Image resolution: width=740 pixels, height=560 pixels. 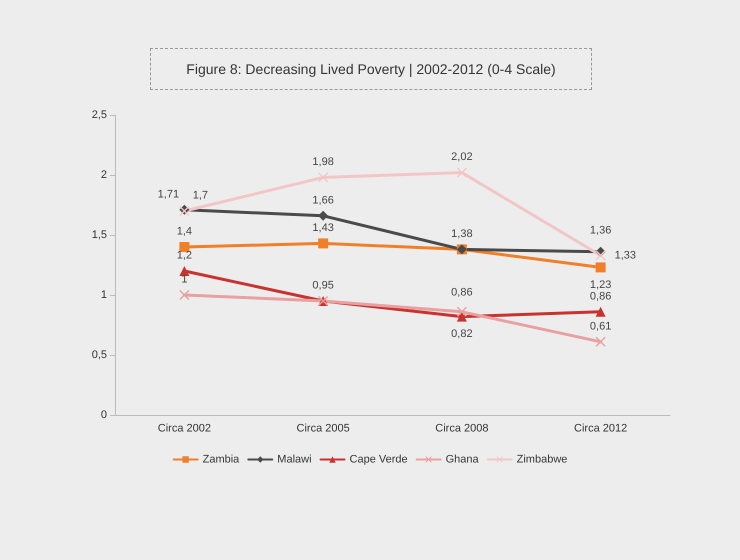 I want to click on data-label: 1,71, so click(x=169, y=194).